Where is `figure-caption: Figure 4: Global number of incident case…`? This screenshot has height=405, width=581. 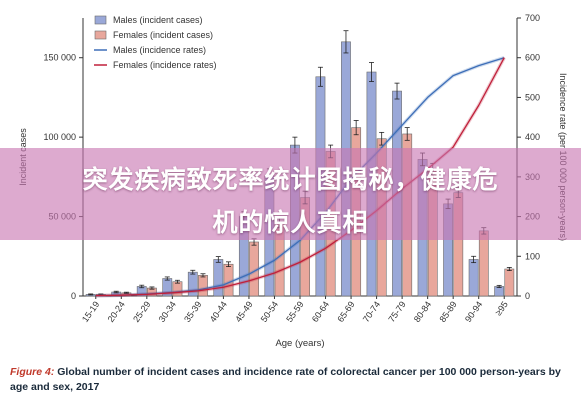 figure-caption: Figure 4: Global number of incident case… is located at coordinates (292, 380).